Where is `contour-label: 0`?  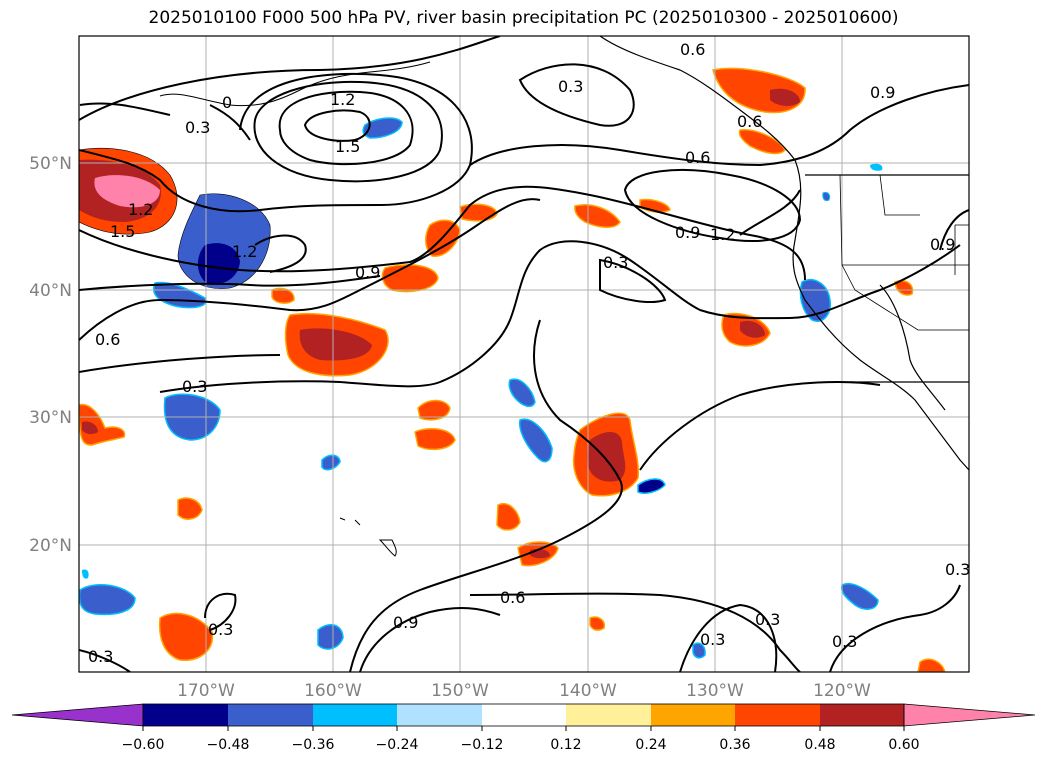
contour-label: 0 is located at coordinates (227, 102).